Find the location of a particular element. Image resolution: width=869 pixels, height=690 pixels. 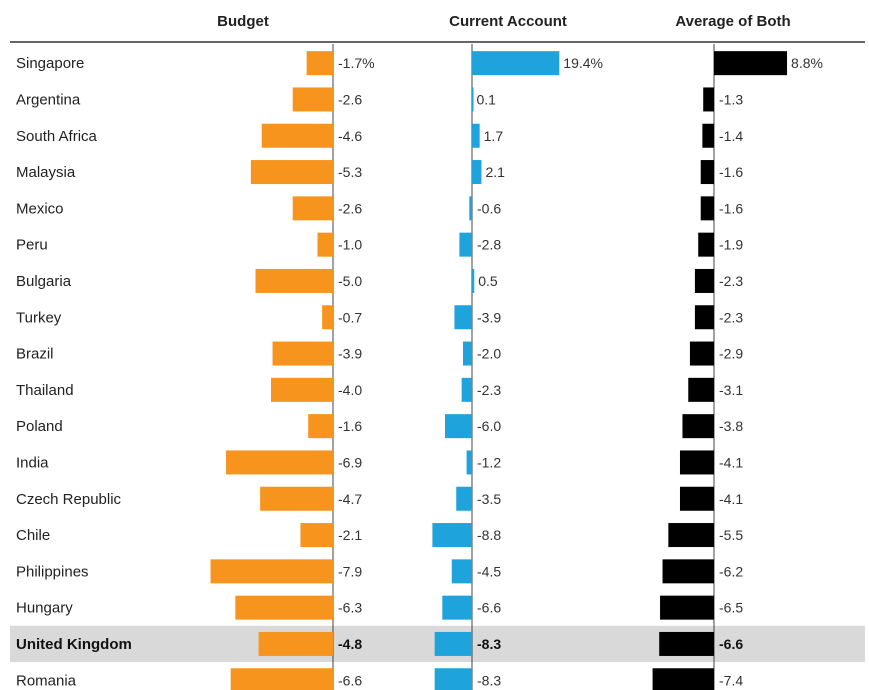

data-label-1-0: 19.4% is located at coordinates (583, 63).